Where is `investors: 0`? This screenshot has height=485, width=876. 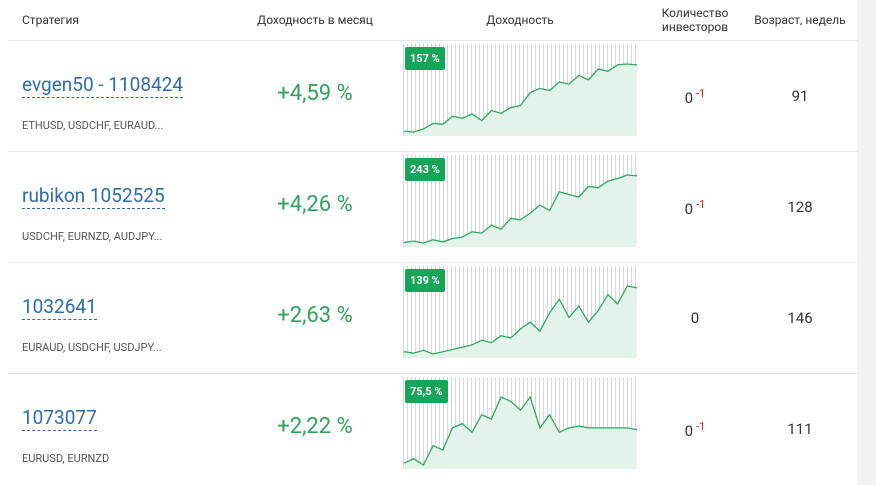 investors: 0 is located at coordinates (695, 318).